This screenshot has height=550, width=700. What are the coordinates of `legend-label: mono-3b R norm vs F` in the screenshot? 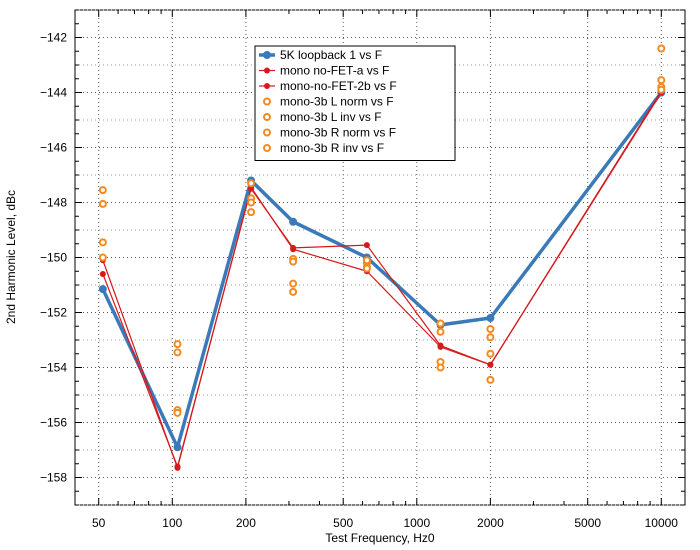 It's located at (338, 133).